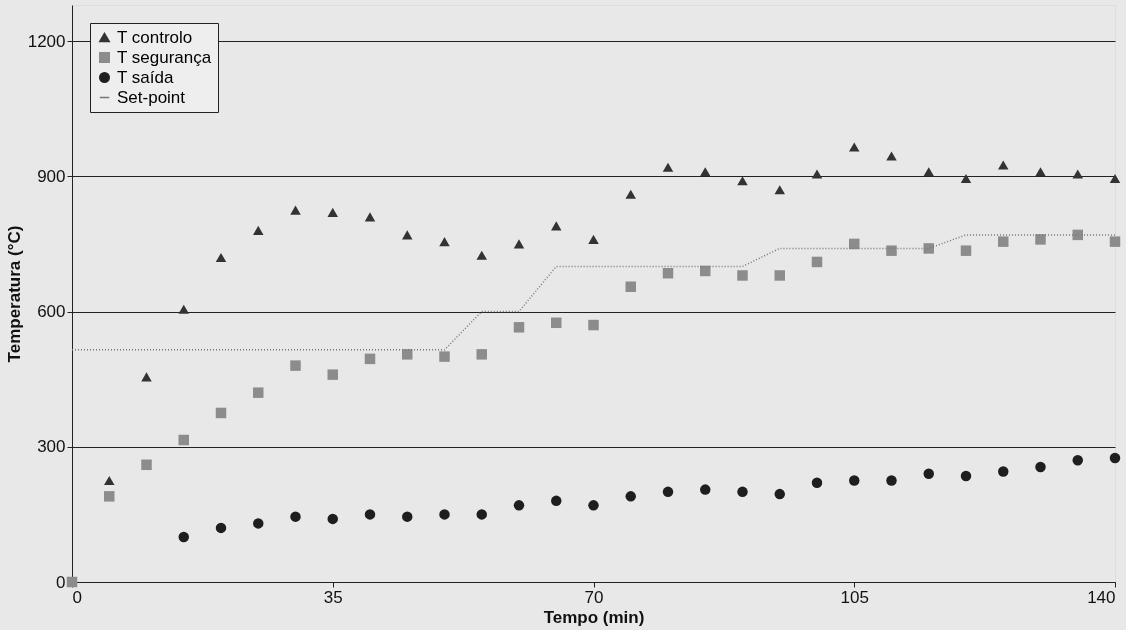 The image size is (1136, 640). What do you see at coordinates (333, 597) in the screenshot?
I see `x-tick-label: 35` at bounding box center [333, 597].